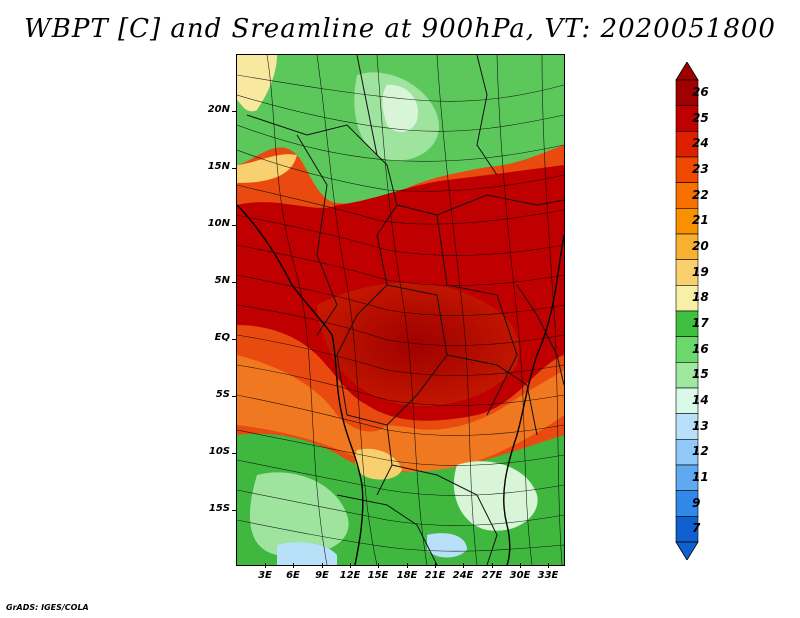 This screenshot has width=800, height=618. I want to click on colorbar, so click(687, 311).